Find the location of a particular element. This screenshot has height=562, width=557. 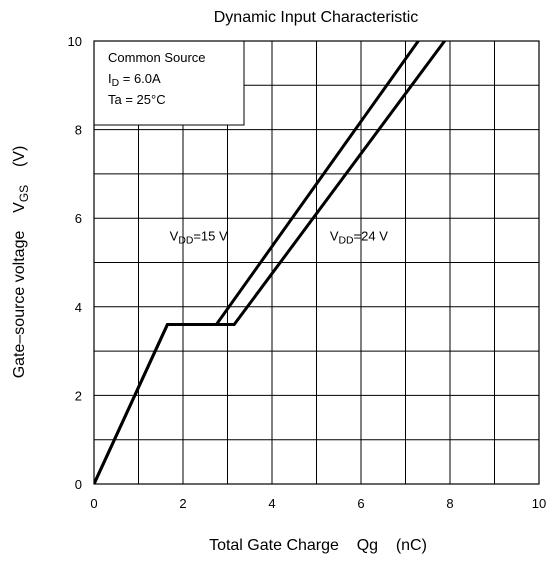

conditions-text: Common Source ID = 6.0A Ta = 25°C is located at coordinates (157, 78).